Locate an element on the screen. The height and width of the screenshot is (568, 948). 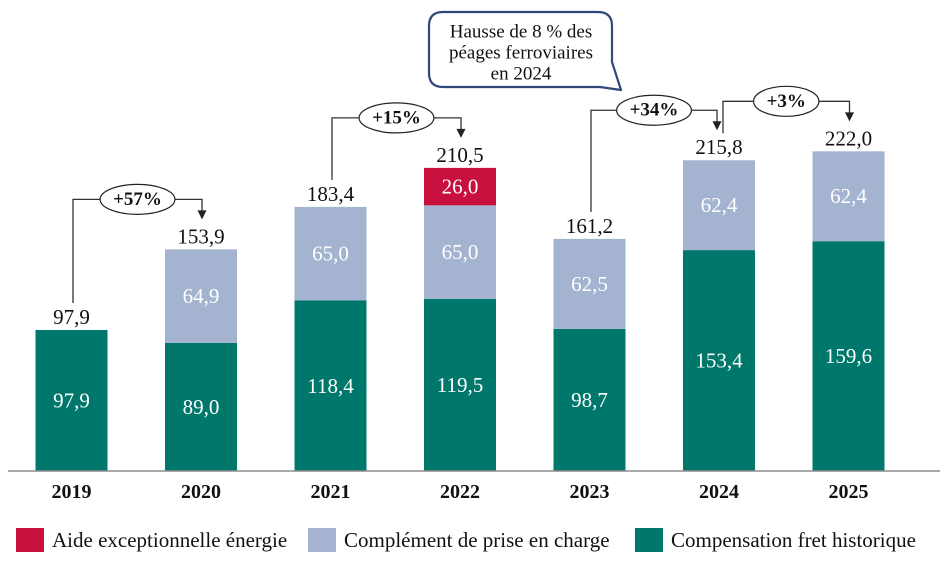
total-label-2024: 215,8 is located at coordinates (718, 147).